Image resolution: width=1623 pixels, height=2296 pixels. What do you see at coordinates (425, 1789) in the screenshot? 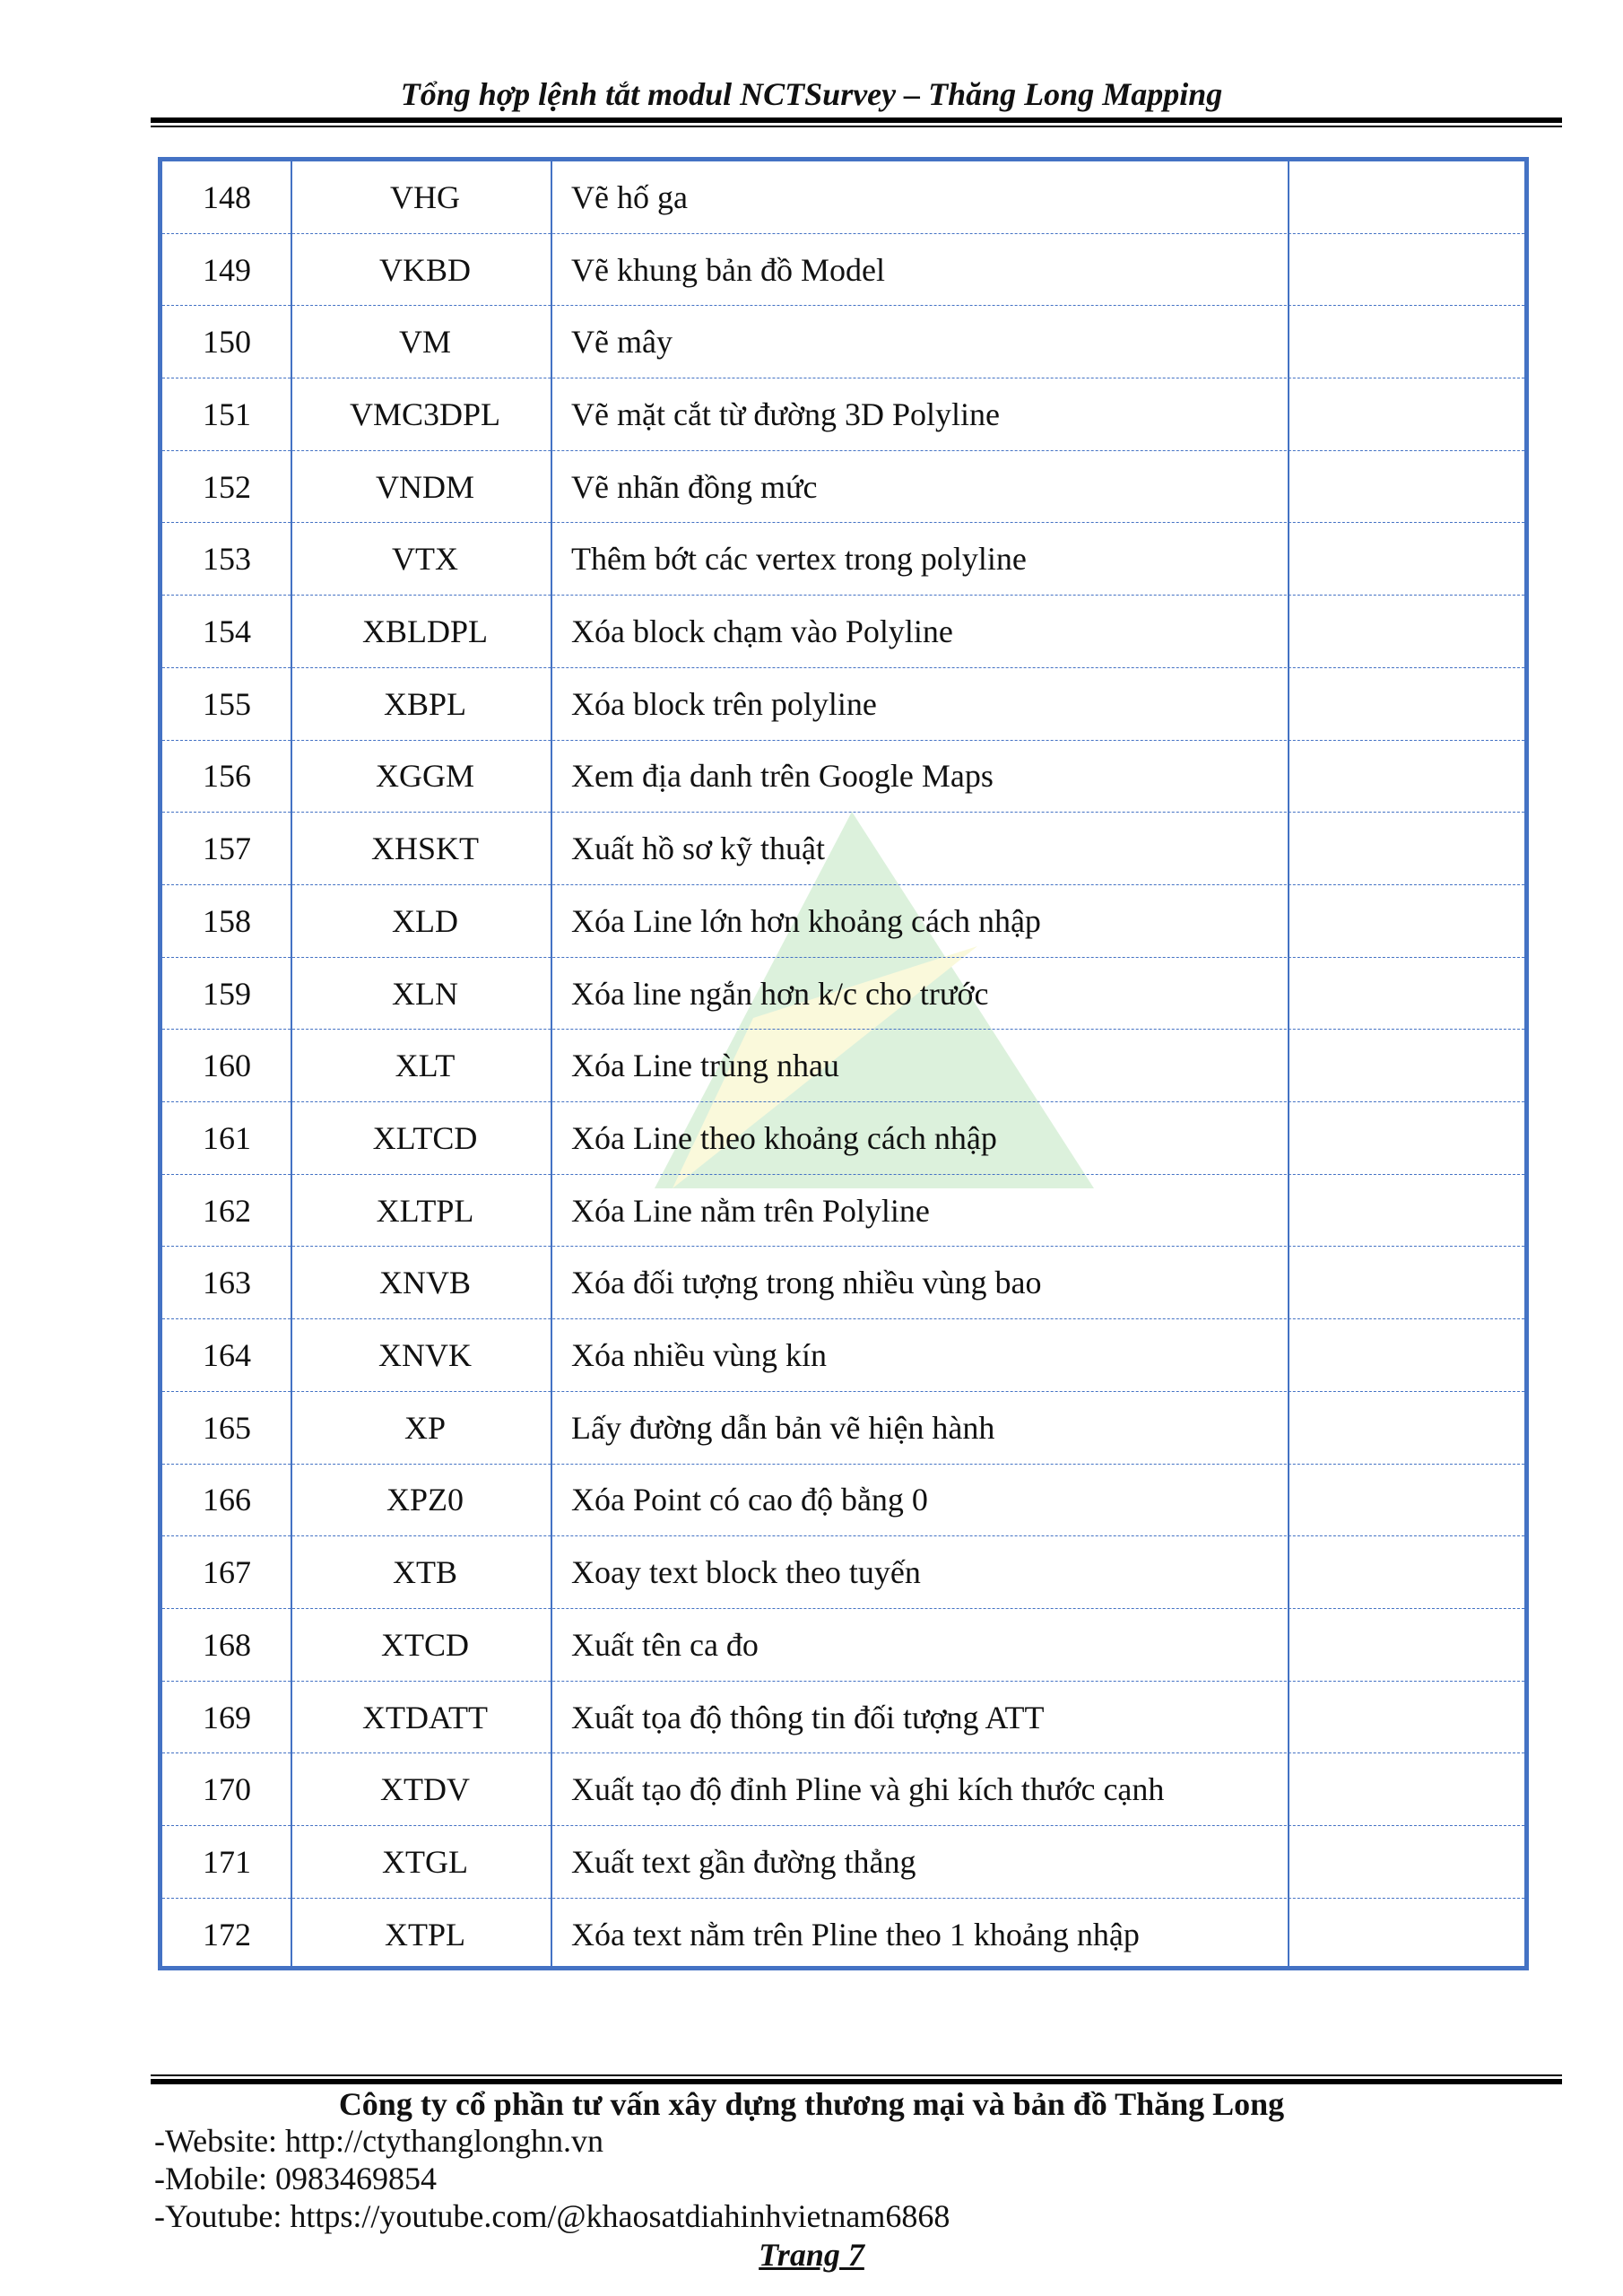
I see `command-code: XTDV` at bounding box center [425, 1789].